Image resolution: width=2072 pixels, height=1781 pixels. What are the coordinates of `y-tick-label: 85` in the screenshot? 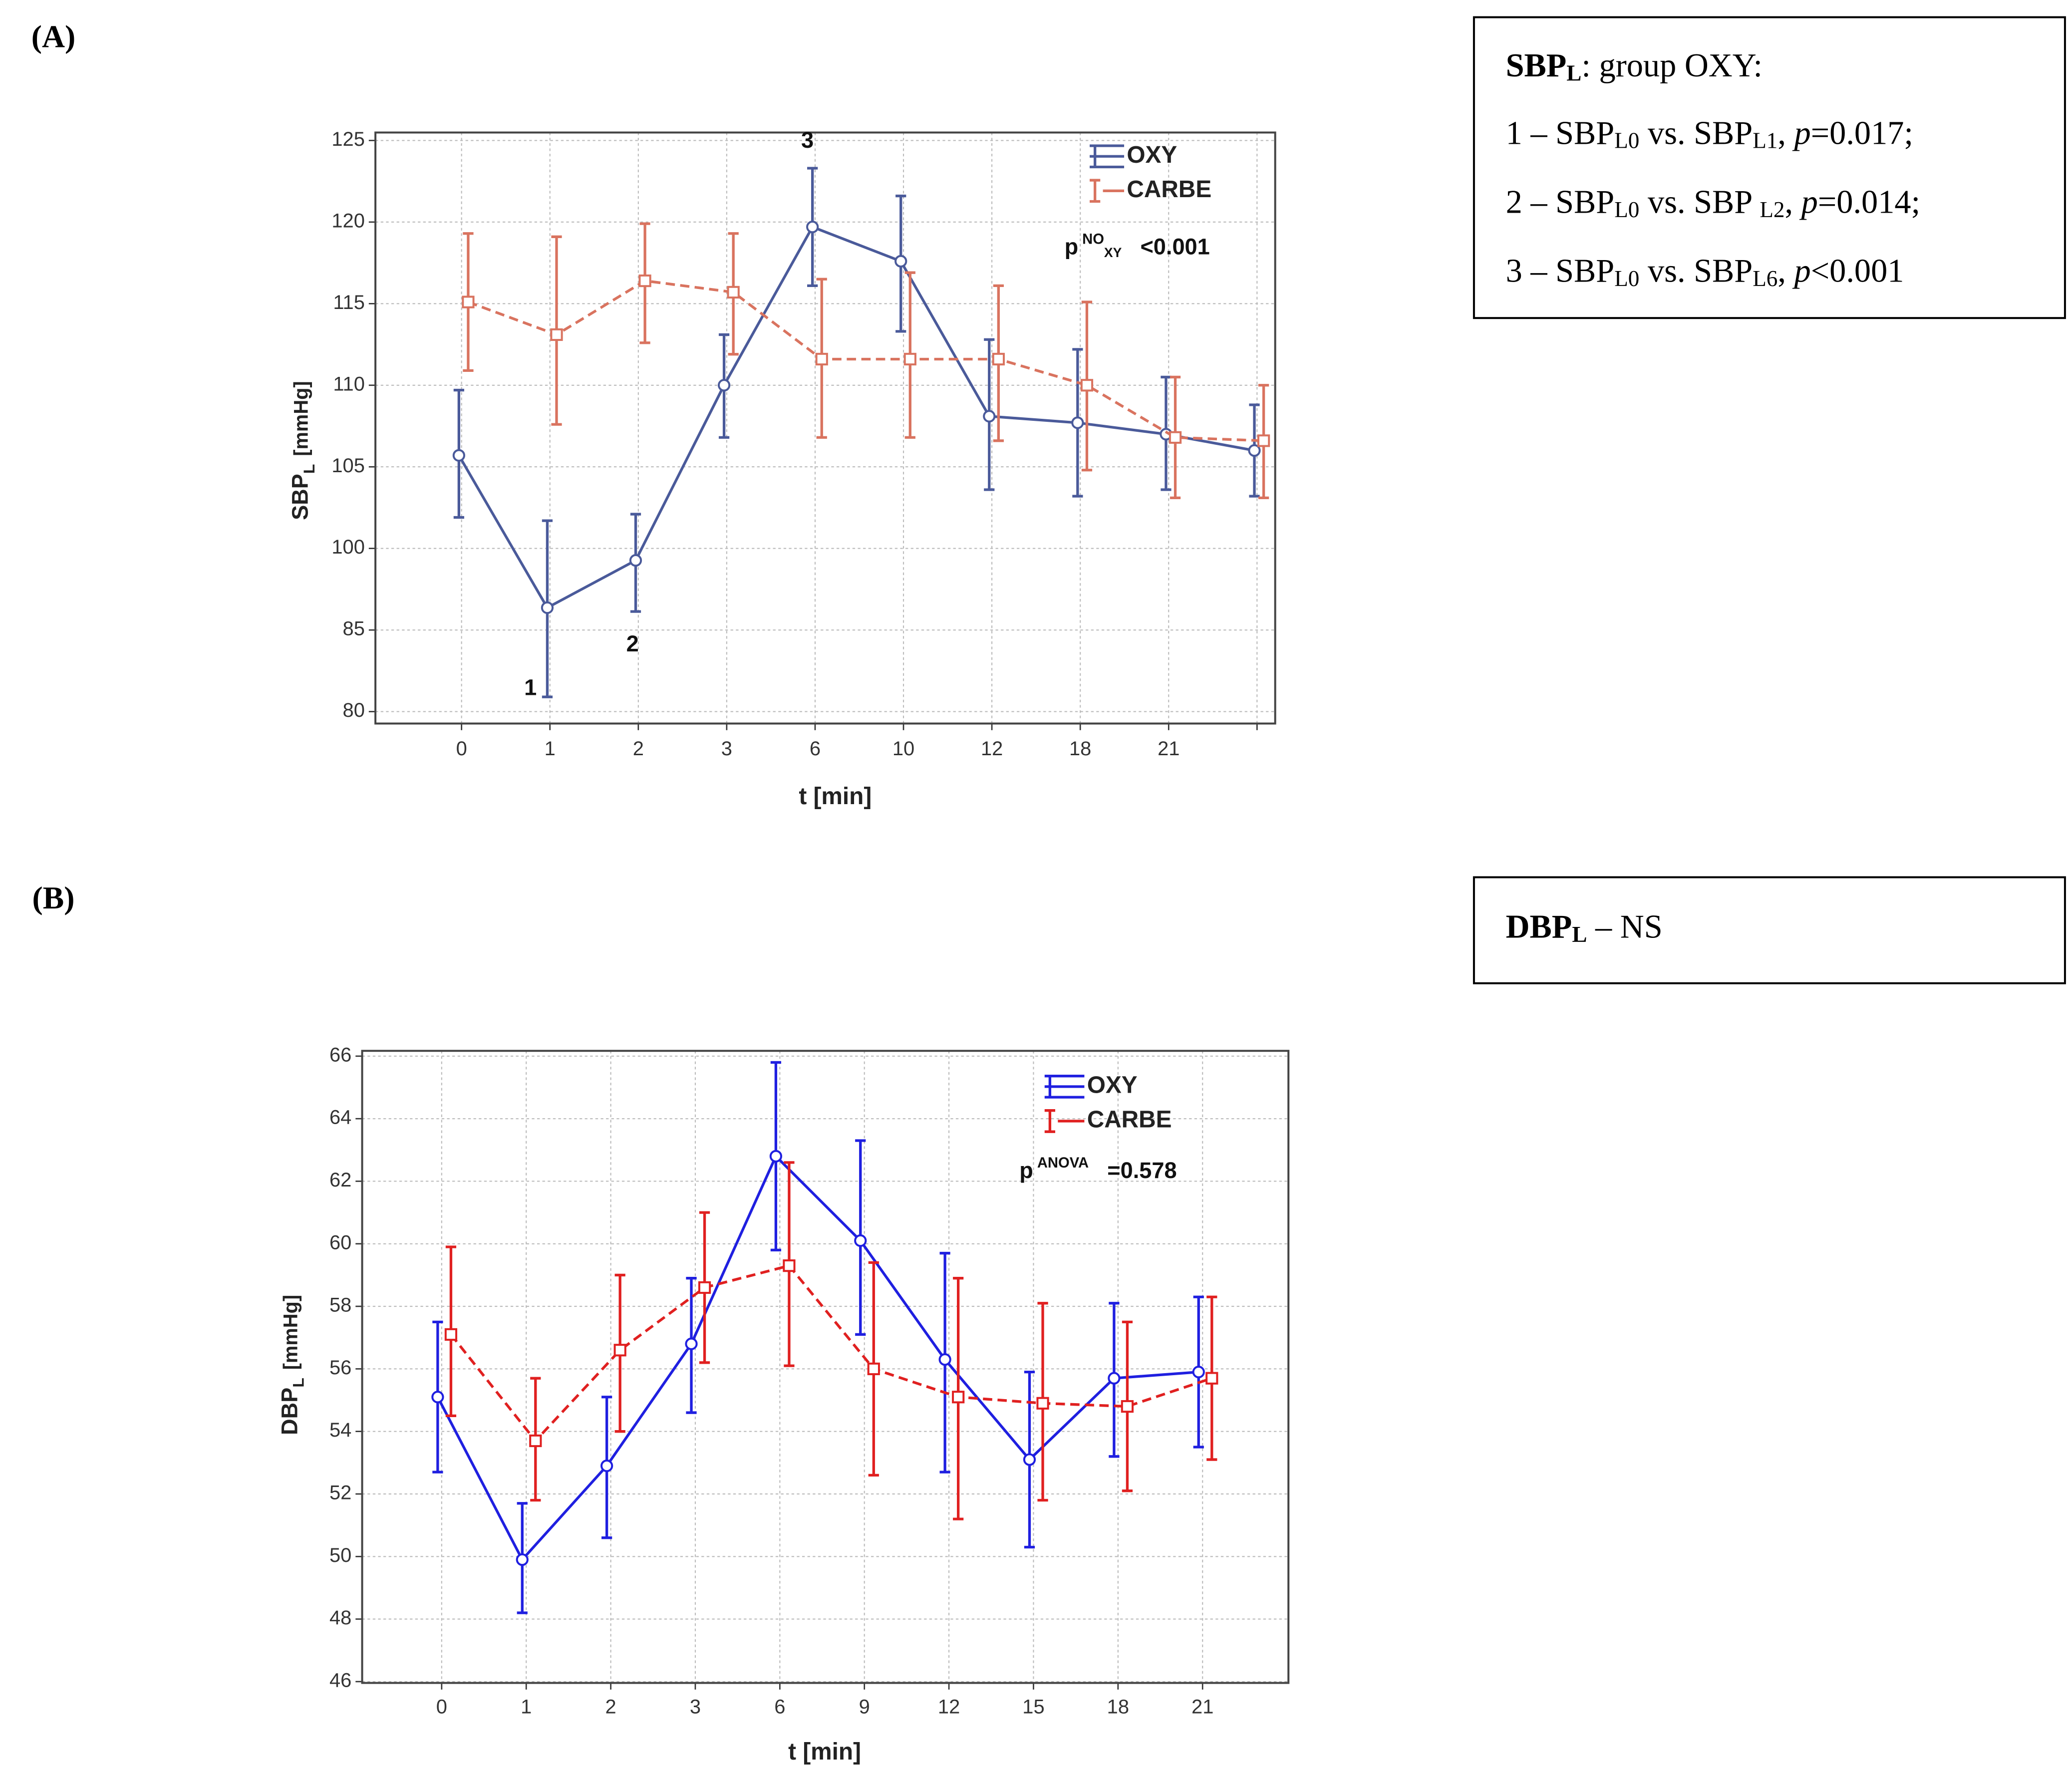 It's located at (354, 629).